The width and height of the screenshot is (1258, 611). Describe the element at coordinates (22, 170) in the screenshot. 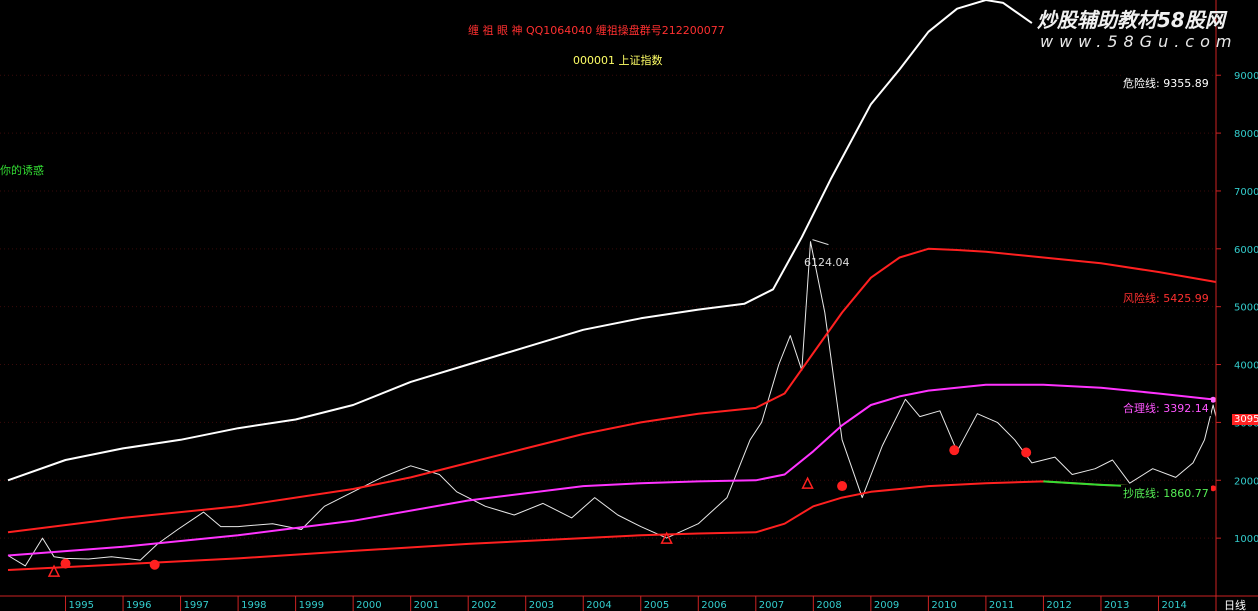

I see `side-note: 你的诱惑` at that location.